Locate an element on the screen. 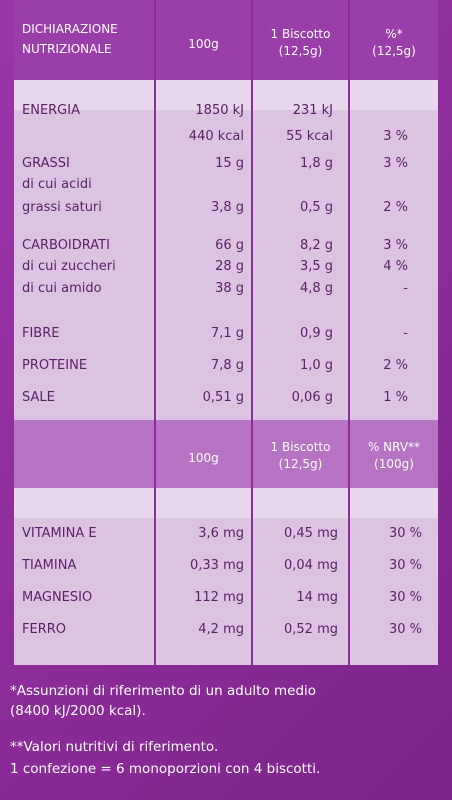 Image resolution: width=452 pixels, height=800 pixels. vitamin-value-biscotto: 0,45 mg is located at coordinates (311, 533).